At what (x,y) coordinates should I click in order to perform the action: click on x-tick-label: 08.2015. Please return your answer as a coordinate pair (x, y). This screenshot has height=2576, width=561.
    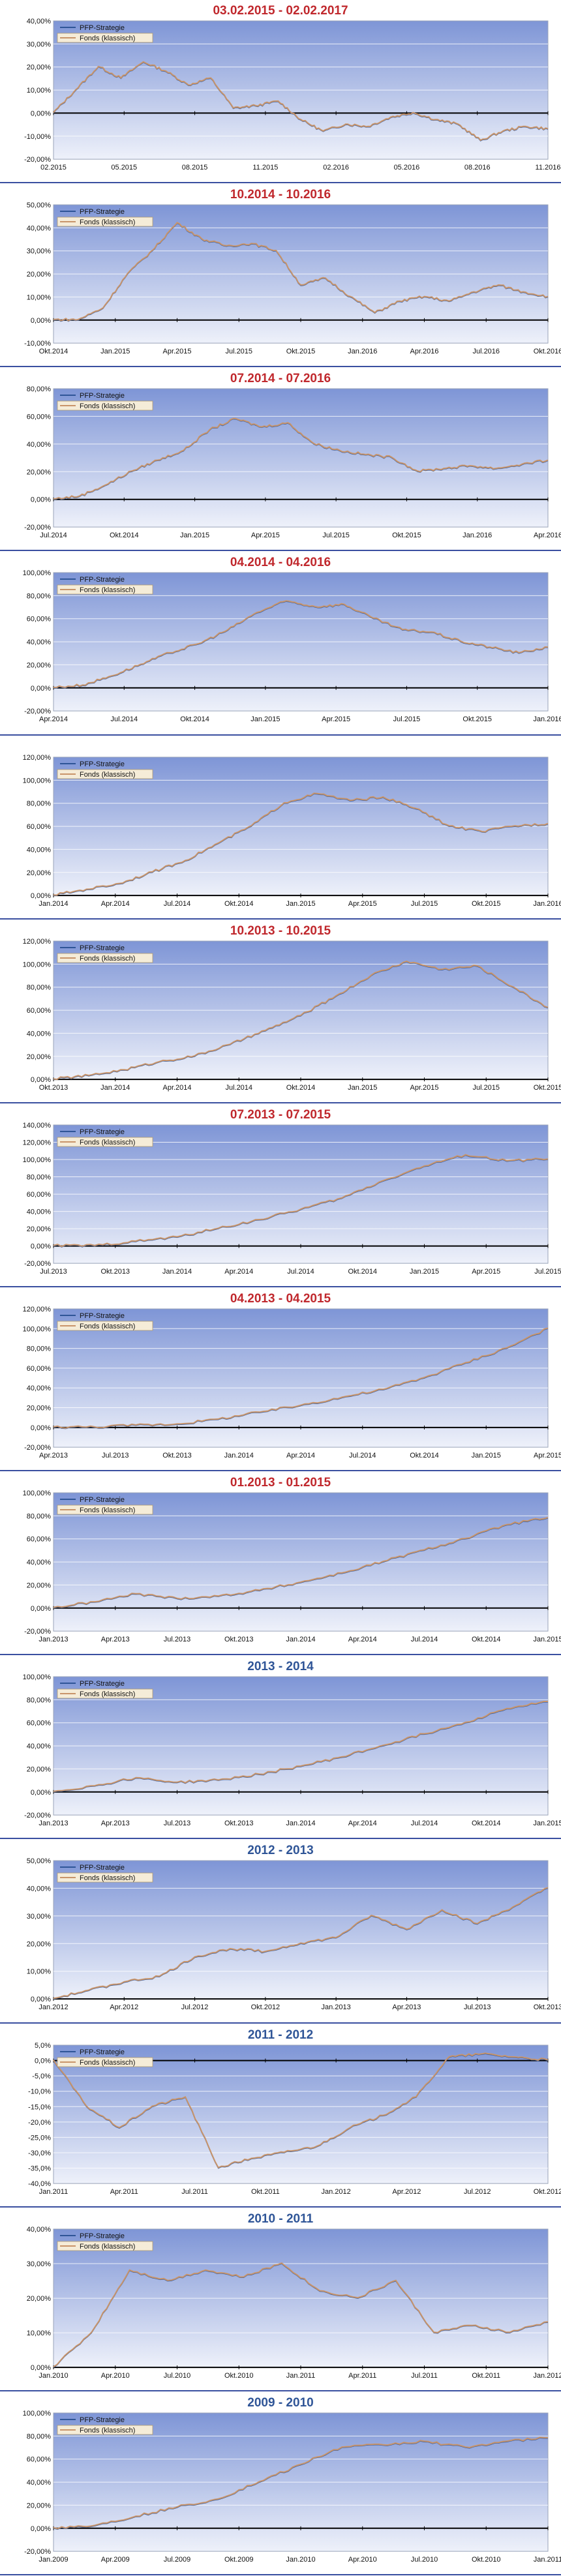
    Looking at the image, I should click on (195, 168).